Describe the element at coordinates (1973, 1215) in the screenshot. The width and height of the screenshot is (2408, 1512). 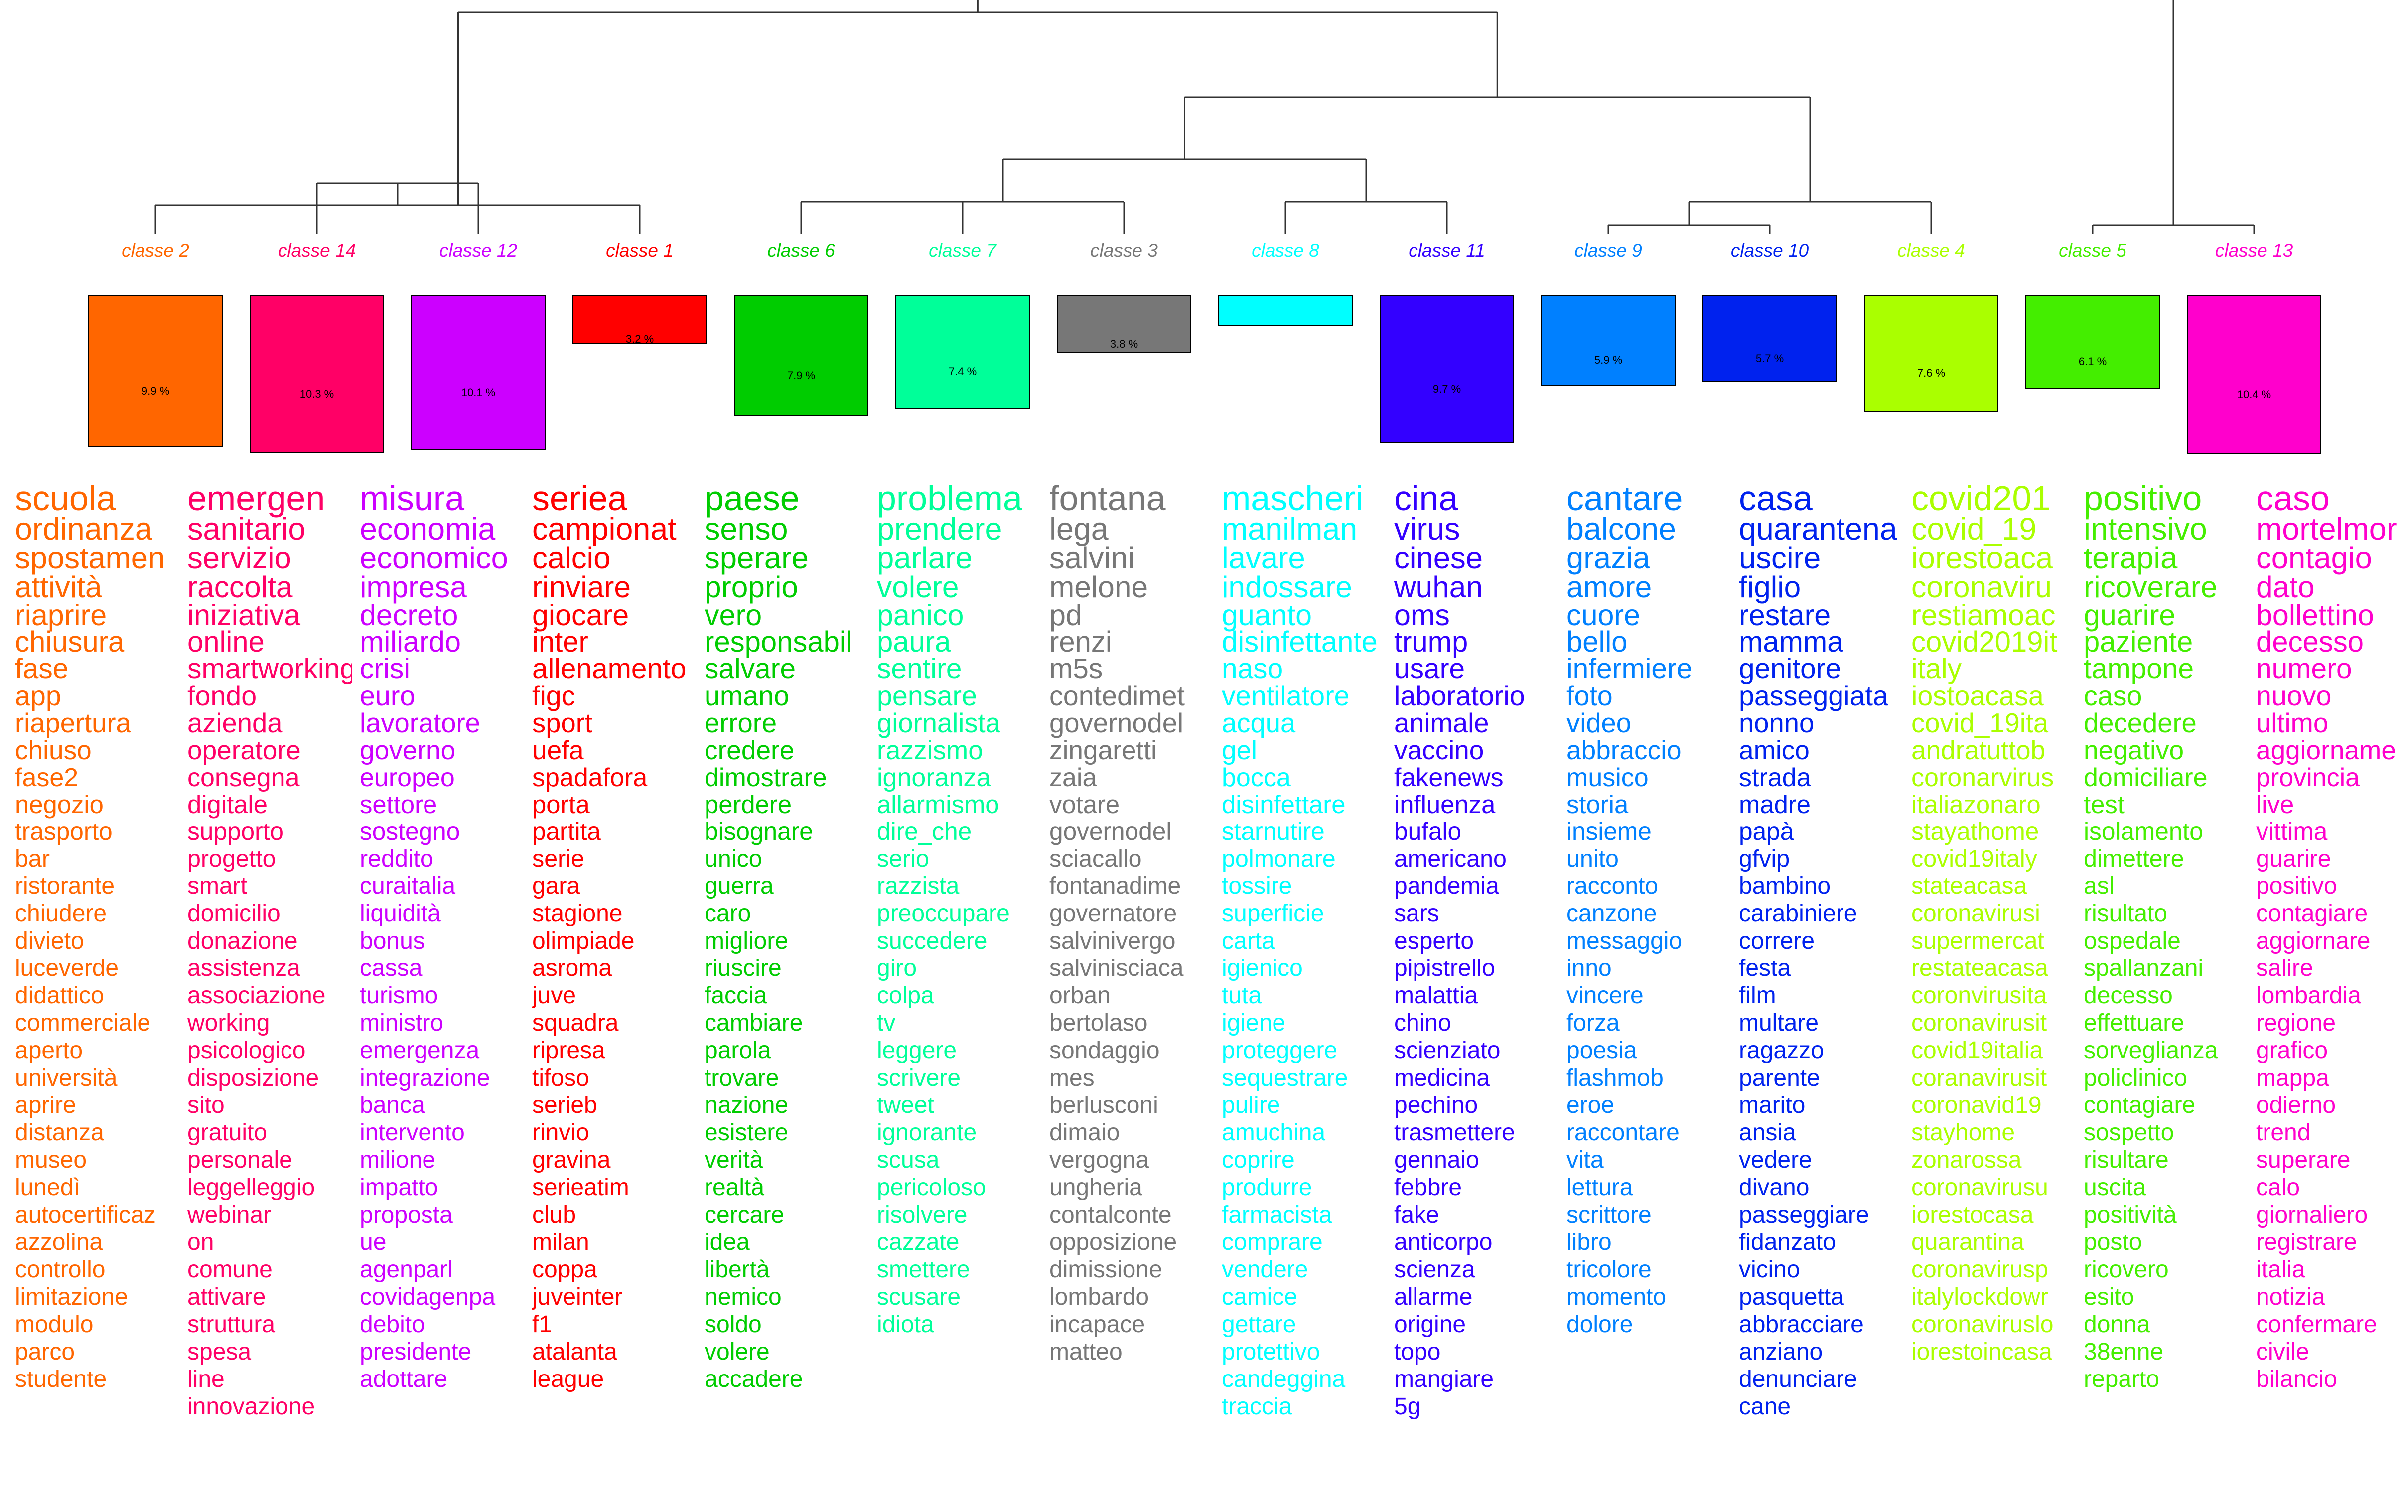
I see `class-word: iorestocasa` at that location.